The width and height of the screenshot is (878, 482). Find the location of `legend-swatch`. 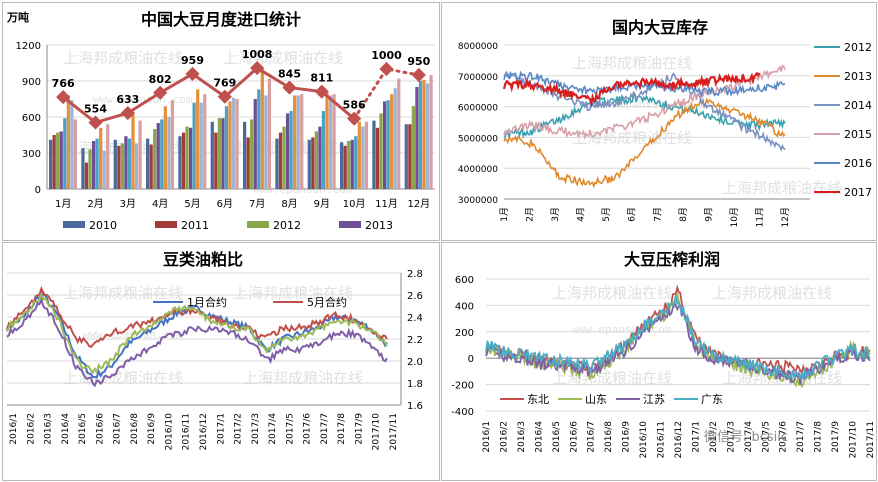

legend-swatch is located at coordinates (74, 224).